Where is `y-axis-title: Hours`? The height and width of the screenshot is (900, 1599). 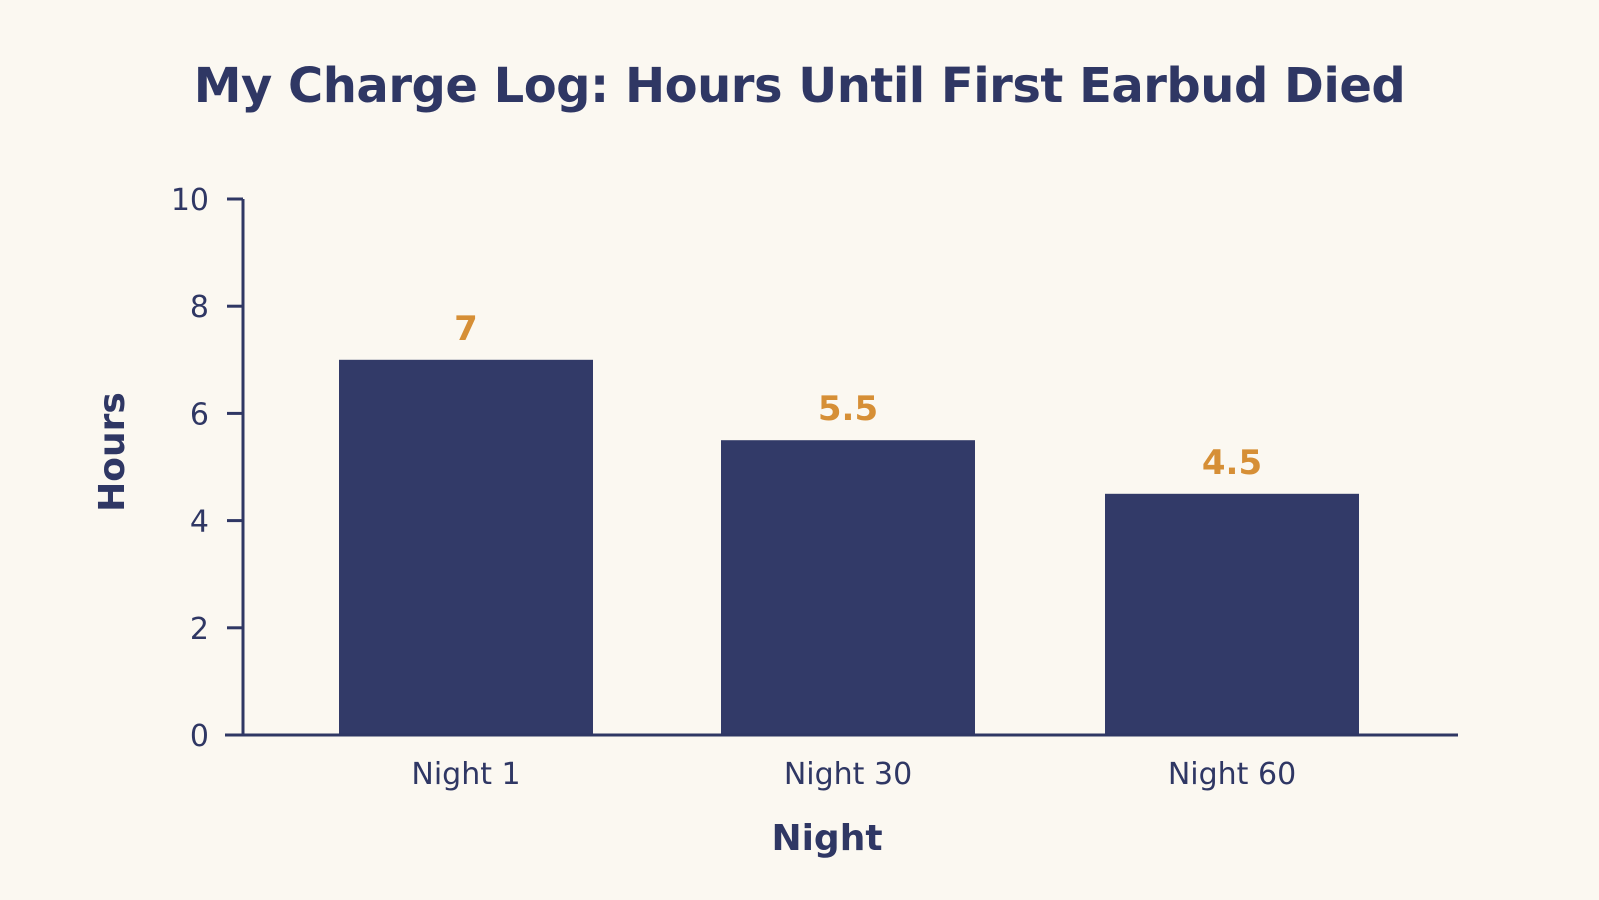 y-axis-title: Hours is located at coordinates (112, 452).